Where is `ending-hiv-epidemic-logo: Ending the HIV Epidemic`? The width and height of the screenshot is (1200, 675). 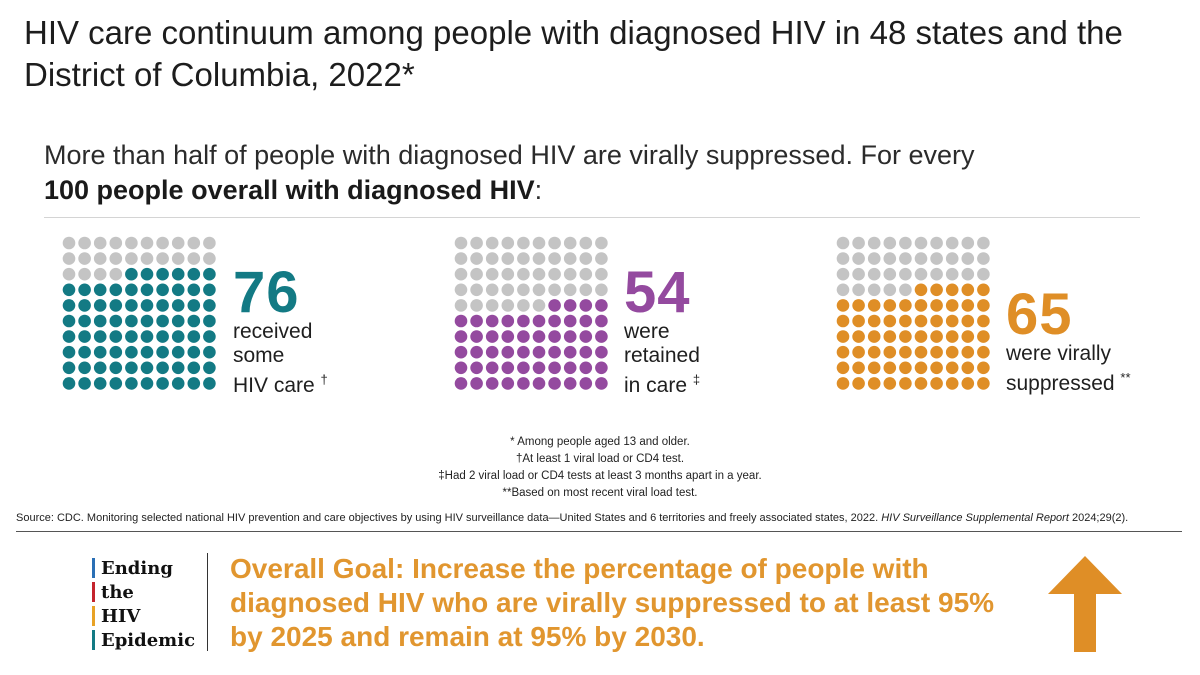
ending-hiv-epidemic-logo: Ending the HIV Epidemic is located at coordinates (152, 604).